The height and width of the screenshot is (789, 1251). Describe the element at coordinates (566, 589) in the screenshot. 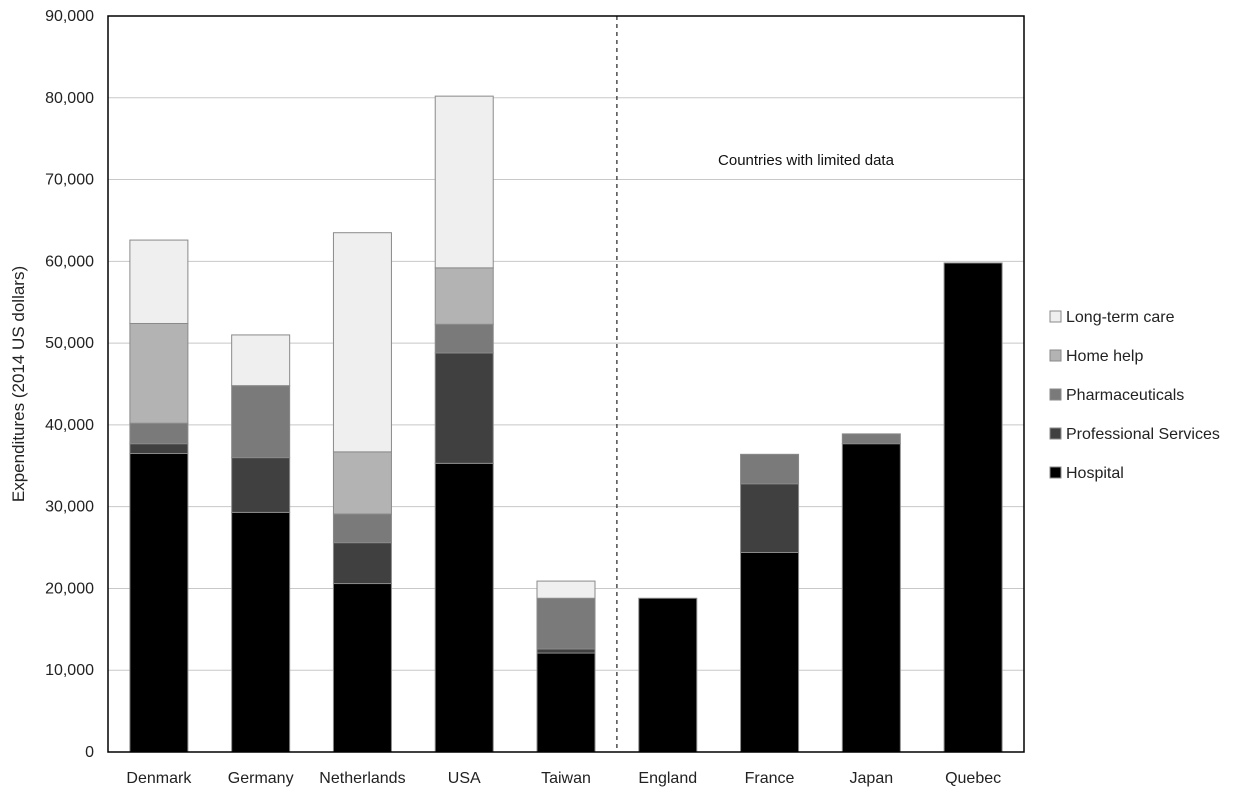

I see `bar-segment-taiwan-long-term-care` at that location.